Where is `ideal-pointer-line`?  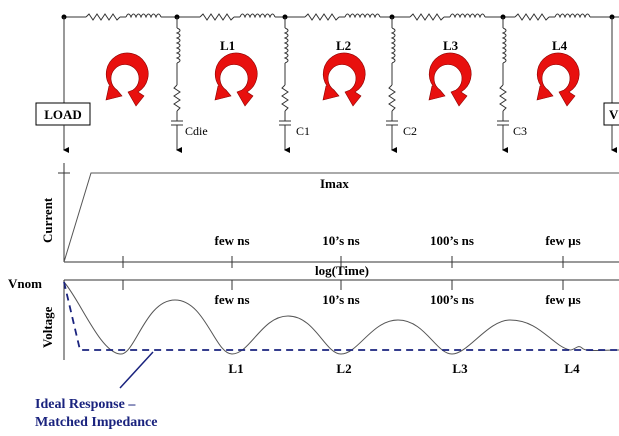
ideal-pointer-line is located at coordinates (136, 370).